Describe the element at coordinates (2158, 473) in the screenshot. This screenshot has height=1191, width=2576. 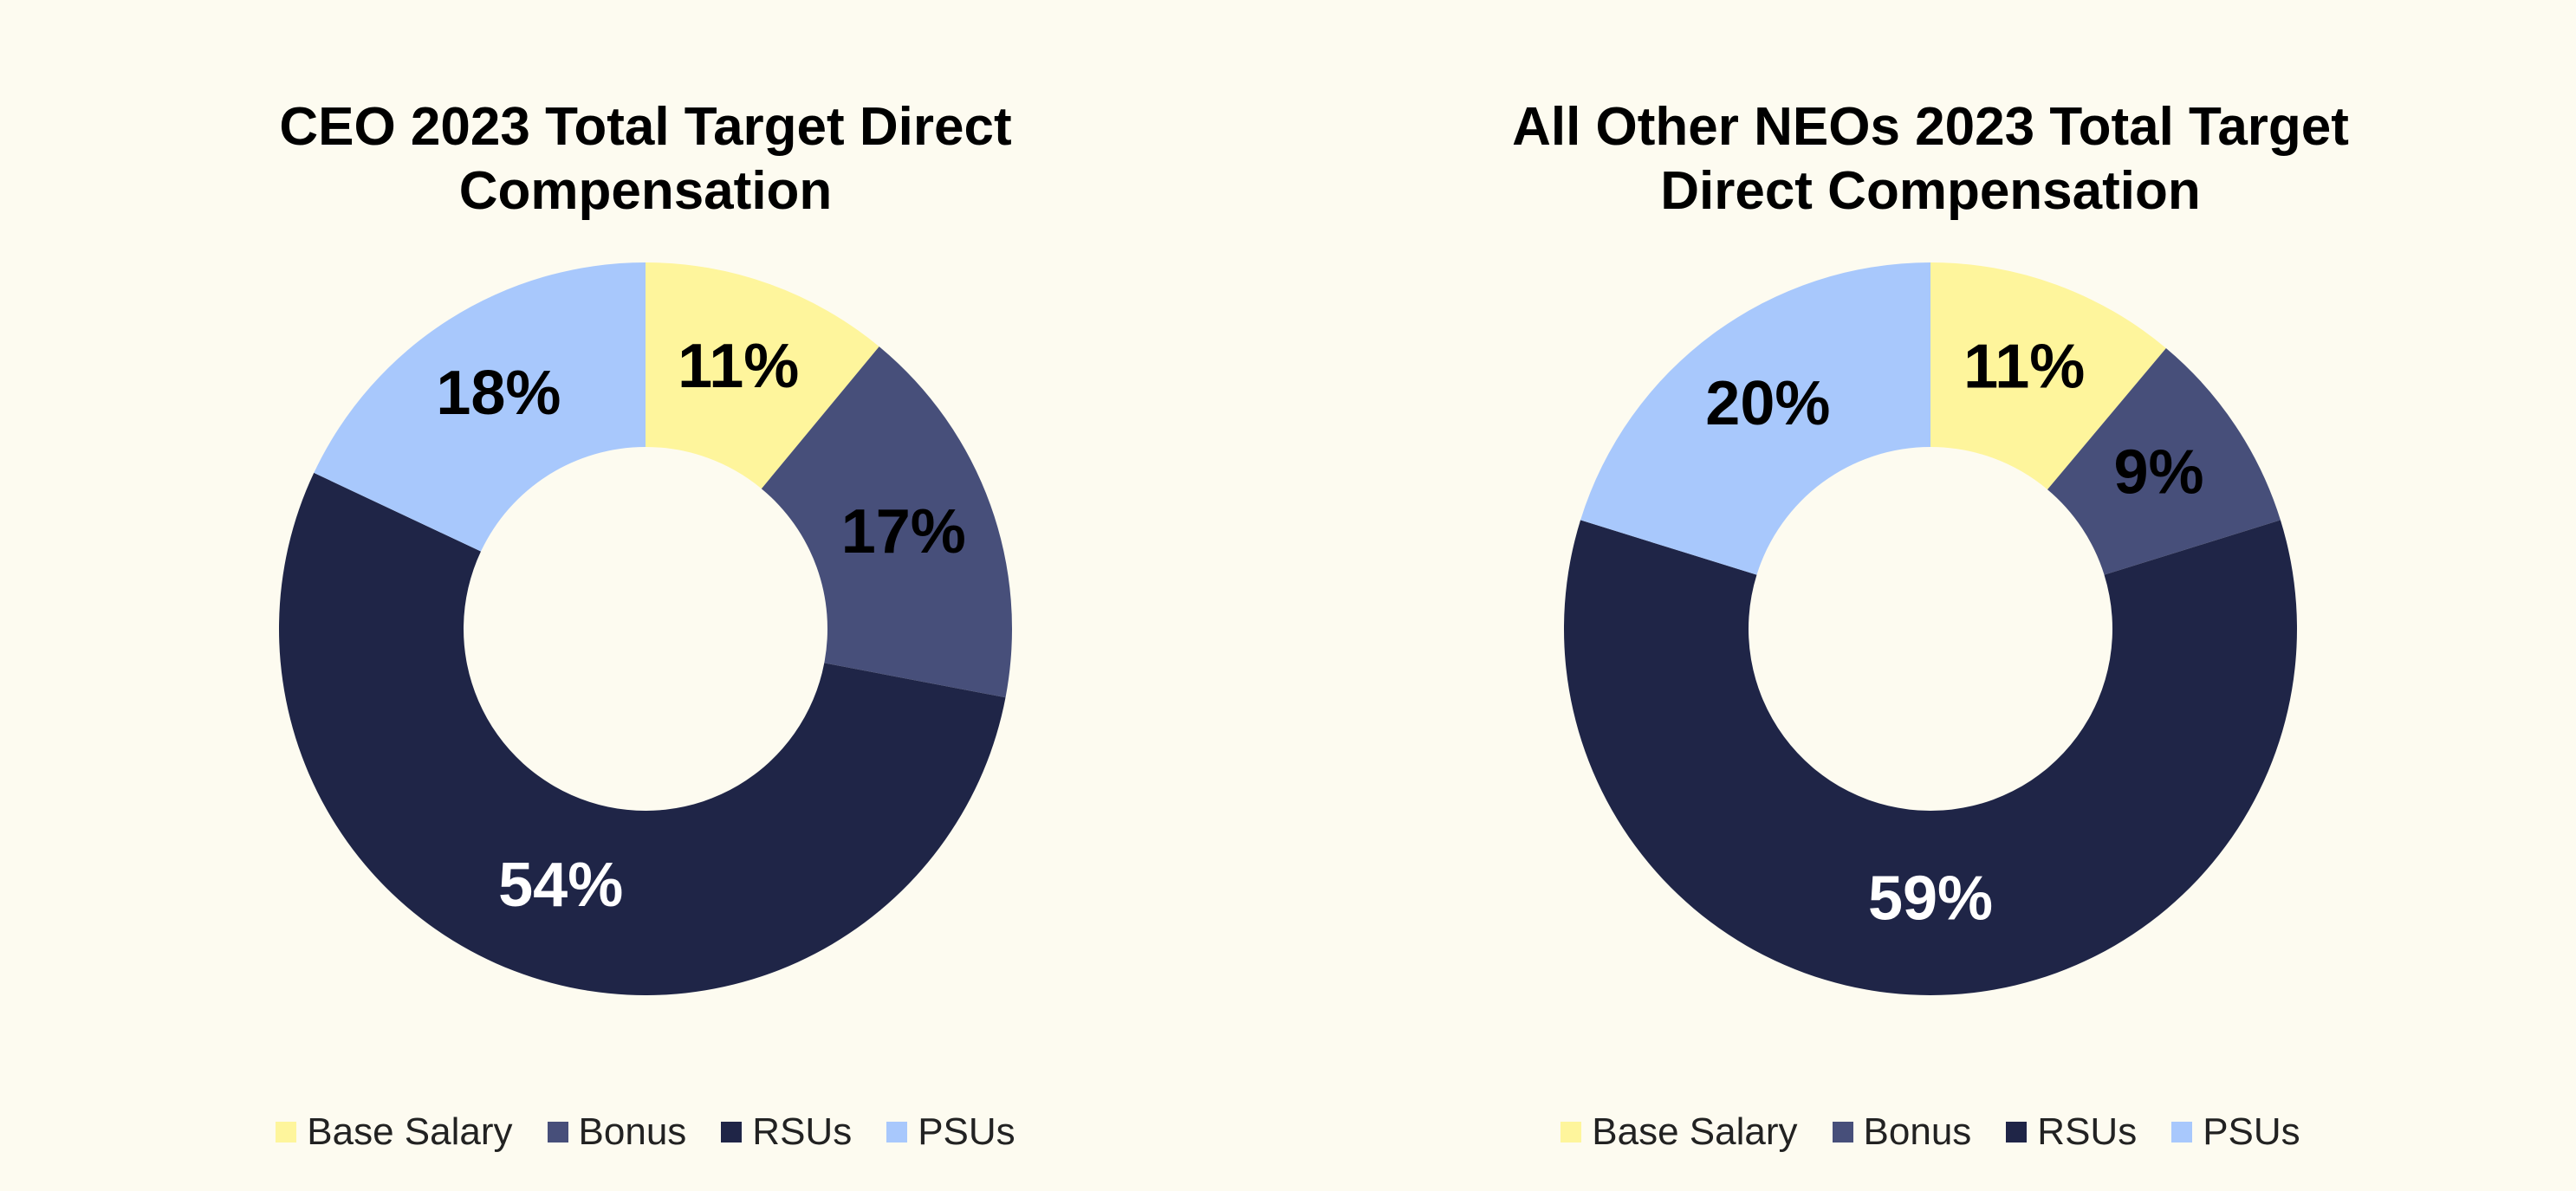
I see `value-label: 9%` at that location.